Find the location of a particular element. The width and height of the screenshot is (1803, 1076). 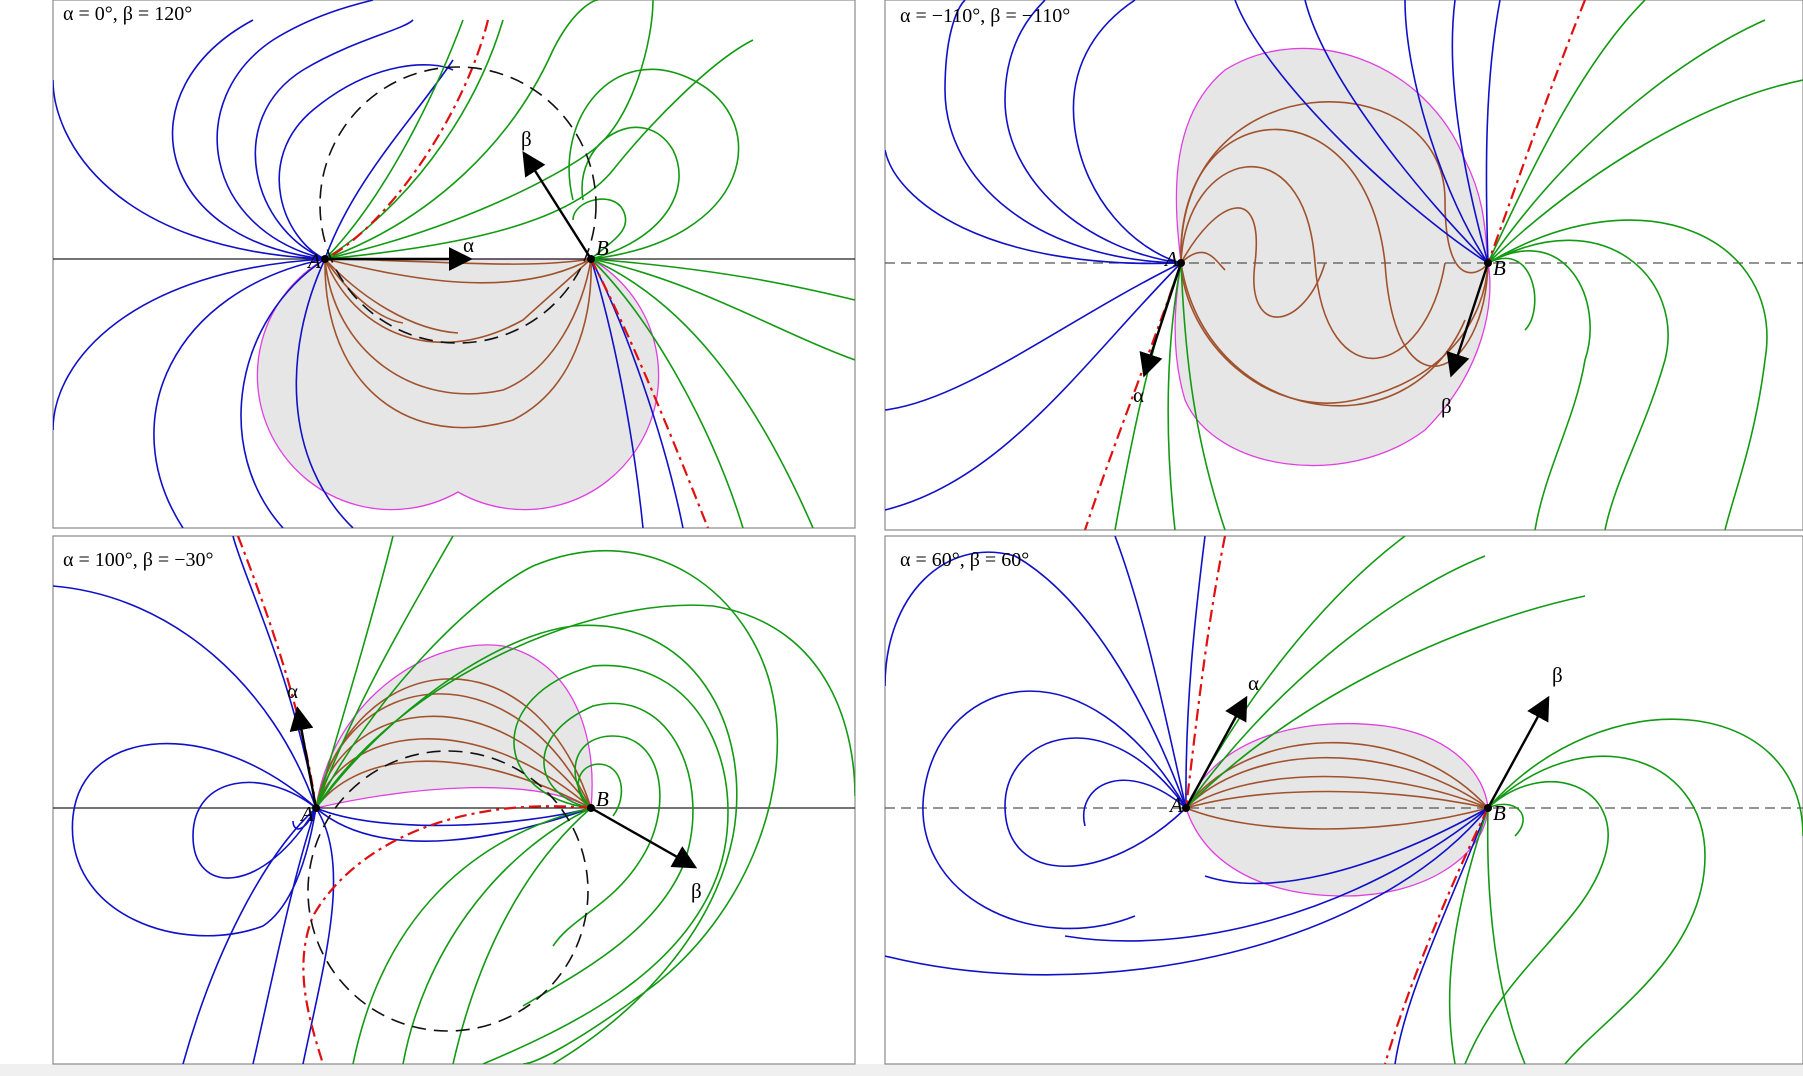

inner-field-lines is located at coordinates (1337, 785).